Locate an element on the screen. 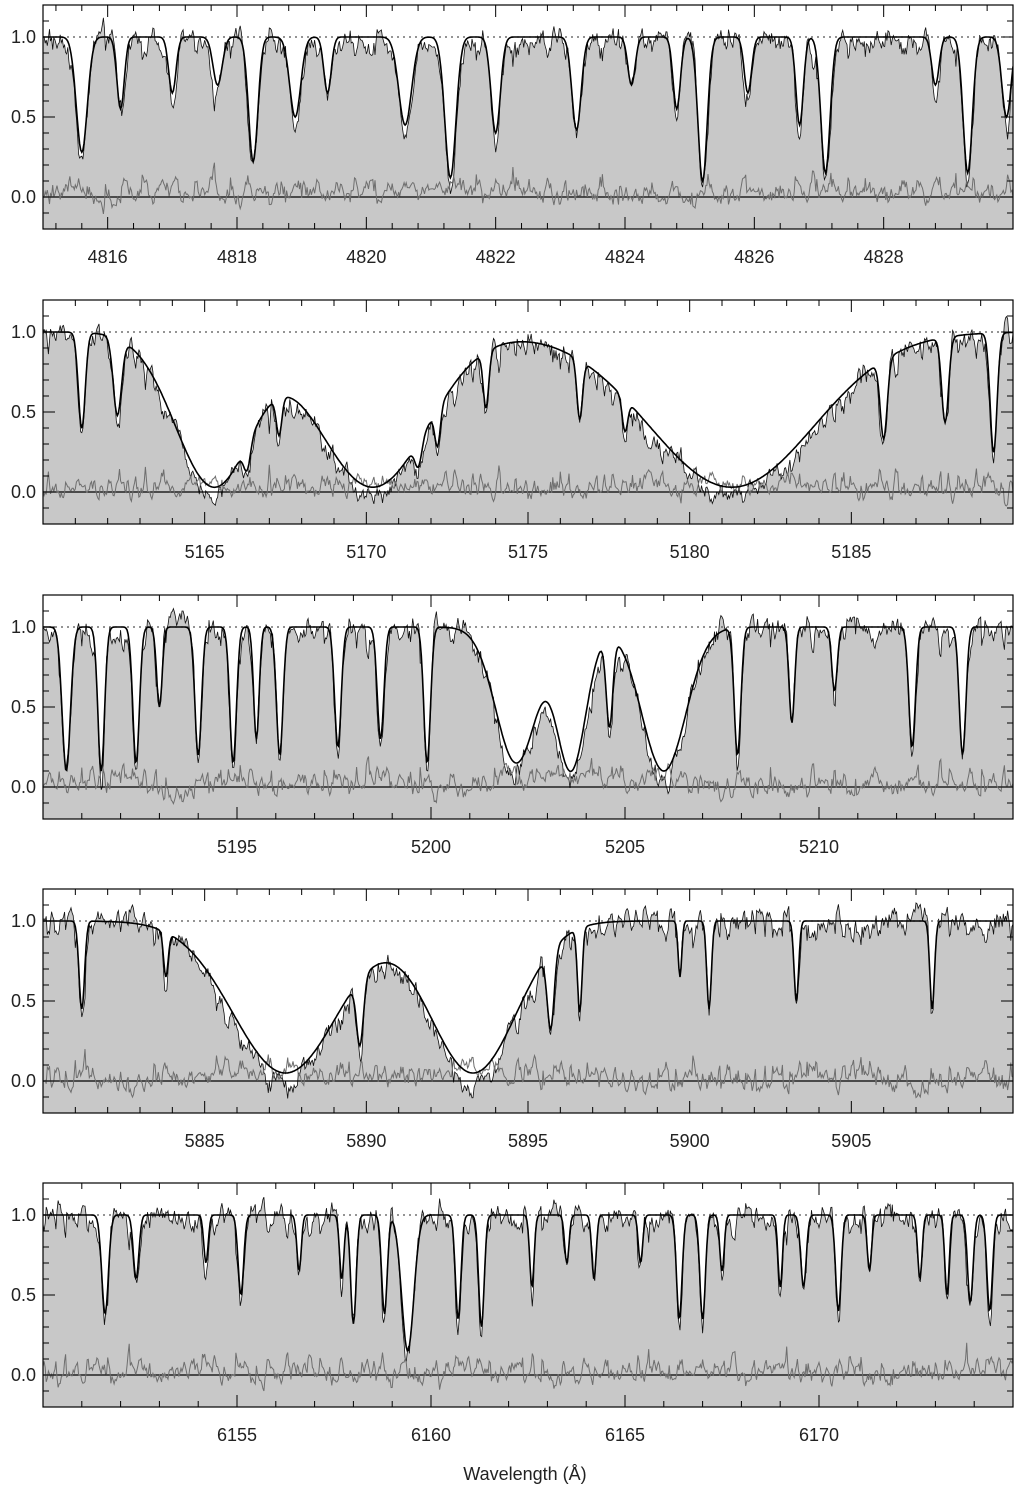 This screenshot has width=1014, height=1488. x-tick-label: 5895 is located at coordinates (528, 1141).